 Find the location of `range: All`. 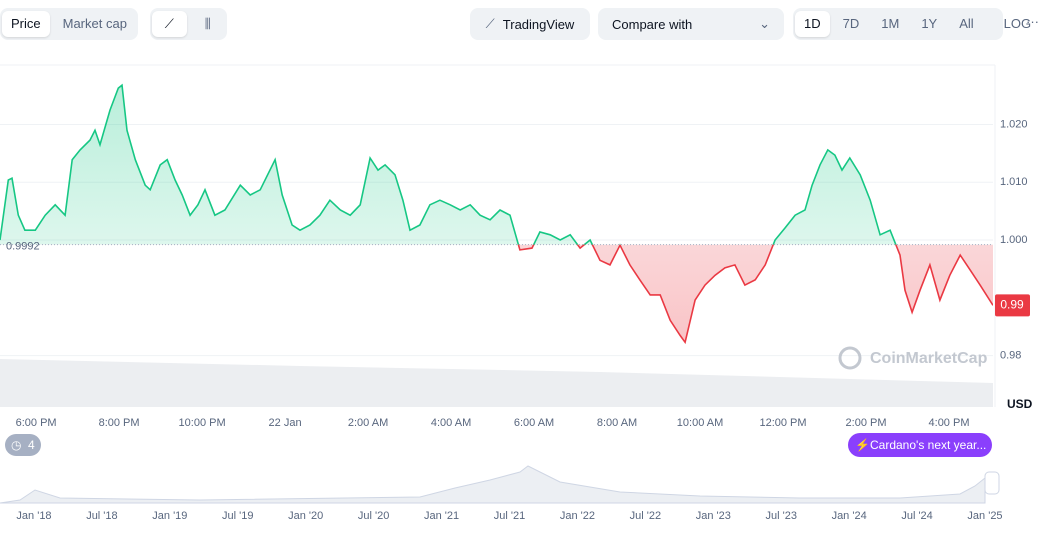

range: All is located at coordinates (966, 23).